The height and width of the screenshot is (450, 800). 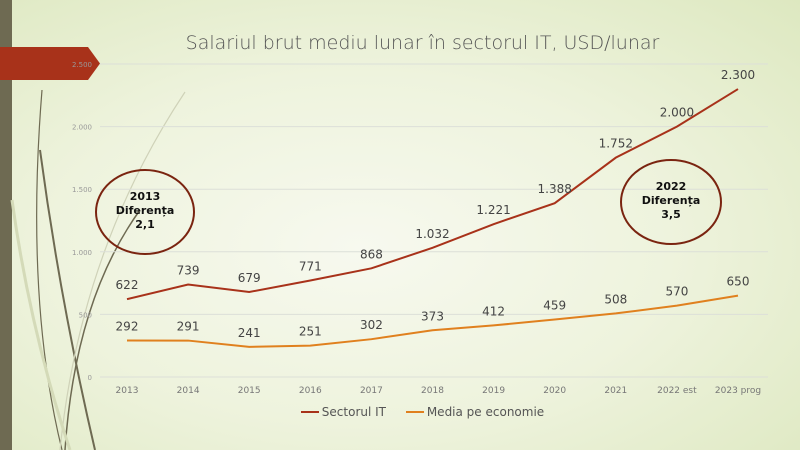 I want to click on legend: Sectorul IT Media pe economie, so click(x=400, y=410).